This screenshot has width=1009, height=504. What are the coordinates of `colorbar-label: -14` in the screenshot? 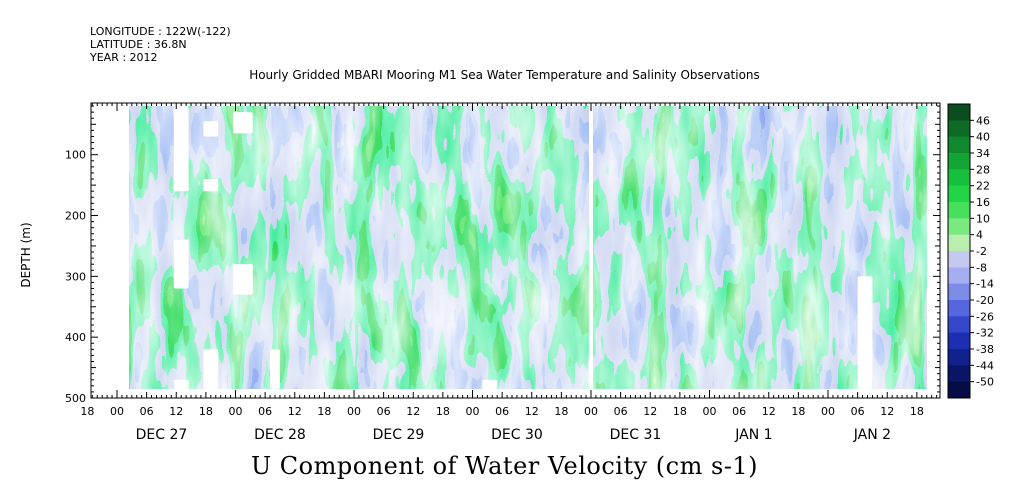 It's located at (985, 284).